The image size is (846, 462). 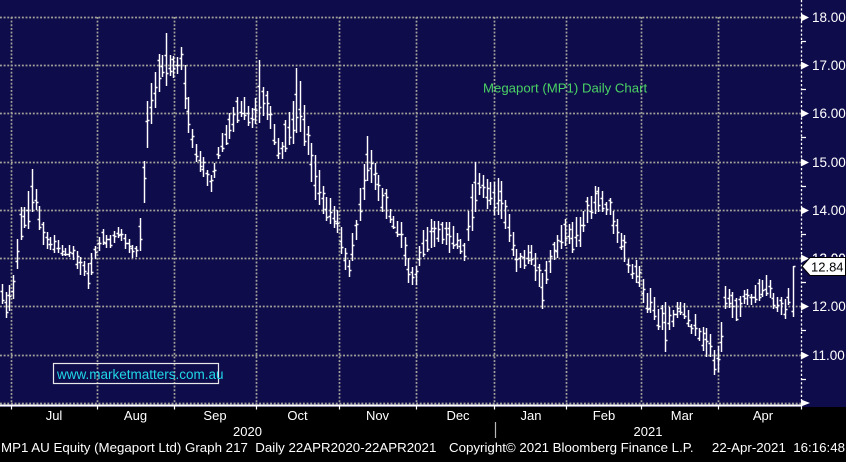 I want to click on svg-text: Jul, so click(x=54, y=415).